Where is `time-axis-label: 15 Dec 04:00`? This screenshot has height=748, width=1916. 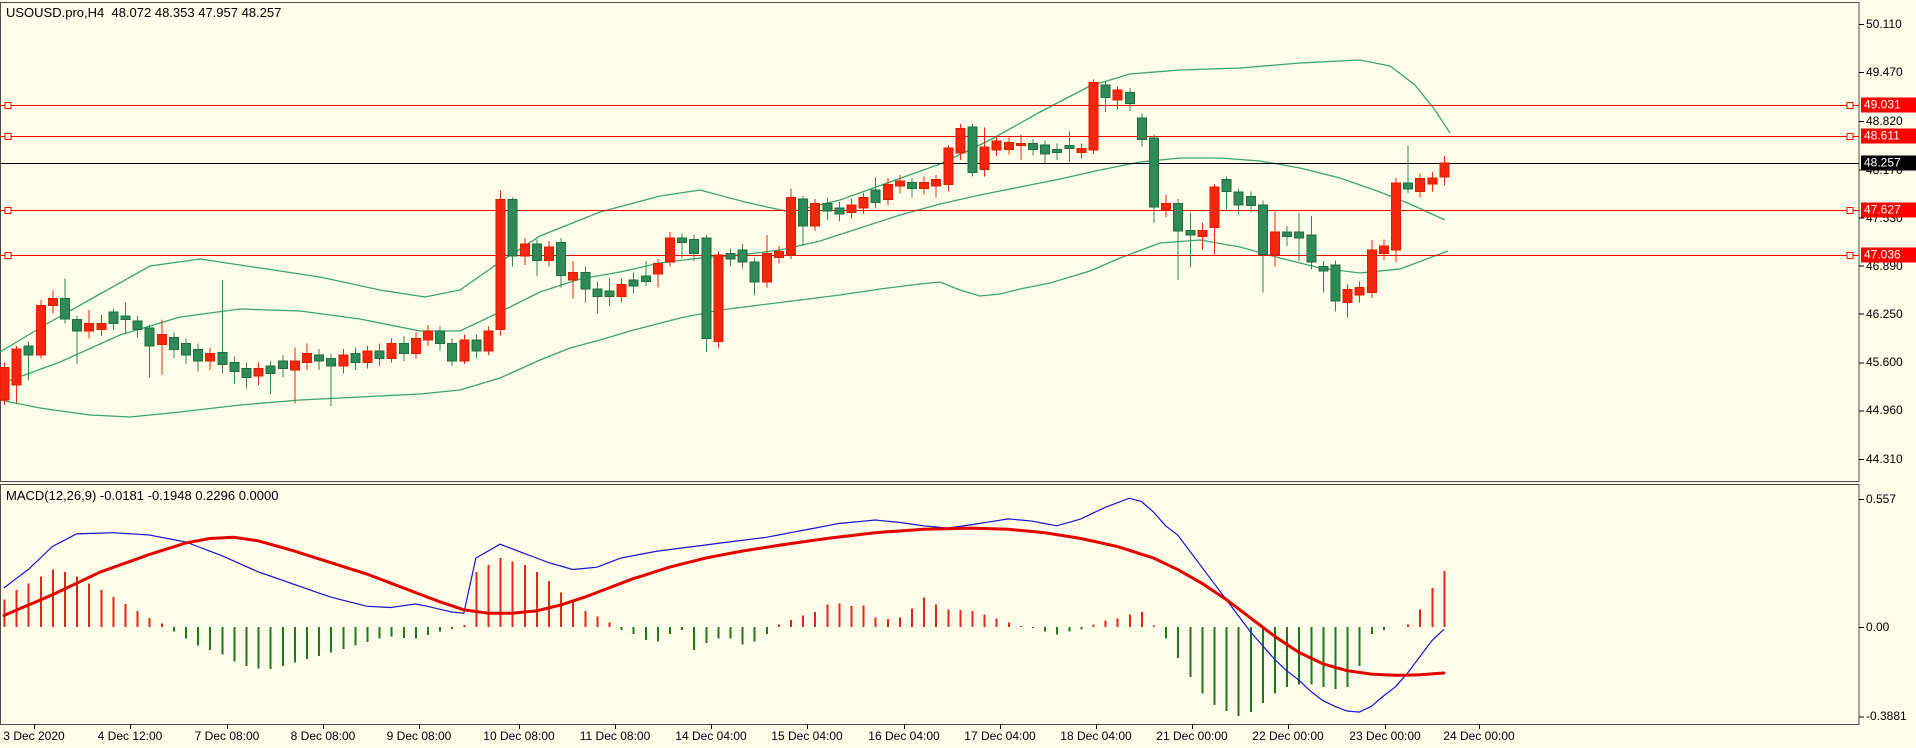 time-axis-label: 15 Dec 04:00 is located at coordinates (807, 736).